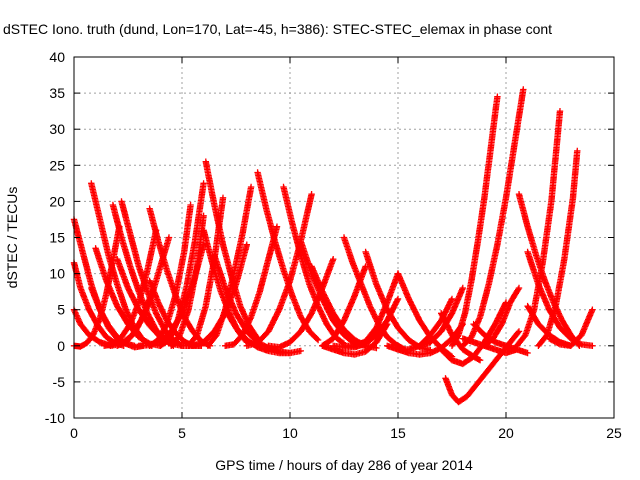 The height and width of the screenshot is (480, 640). I want to click on x-tick-label: 15, so click(398, 433).